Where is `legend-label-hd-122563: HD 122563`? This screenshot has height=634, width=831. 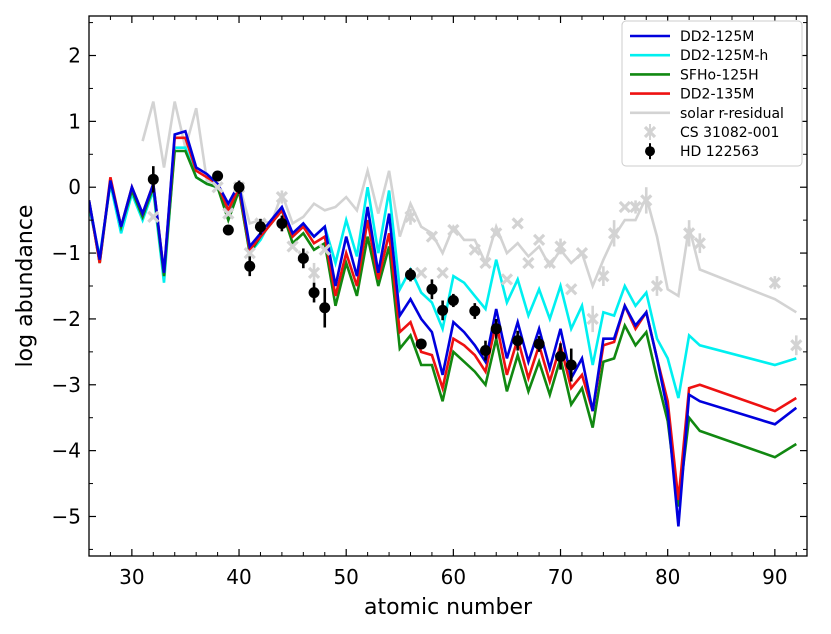
legend-label-hd-122563: HD 122563 is located at coordinates (719, 152).